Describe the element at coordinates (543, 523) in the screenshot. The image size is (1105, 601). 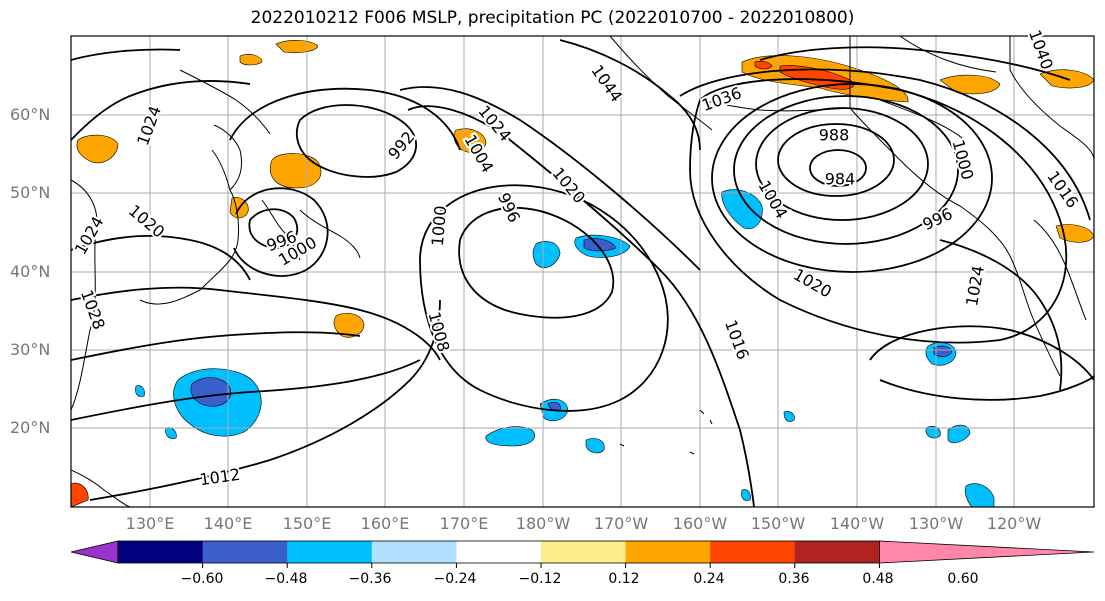
I see `lon-label: 180°W` at that location.